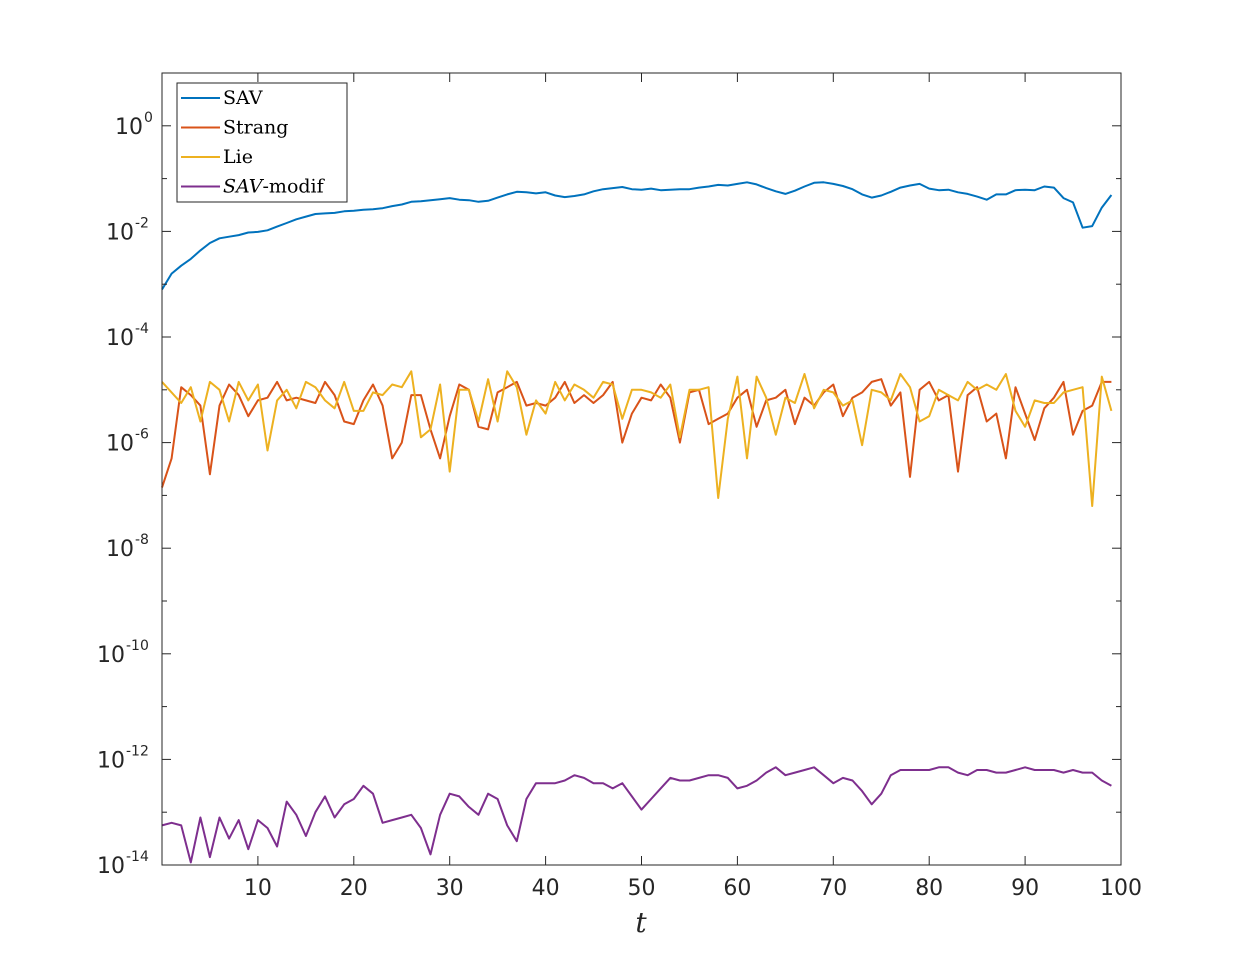 The image size is (1240, 973). What do you see at coordinates (258, 888) in the screenshot?
I see `x-tick-label-10: 10` at bounding box center [258, 888].